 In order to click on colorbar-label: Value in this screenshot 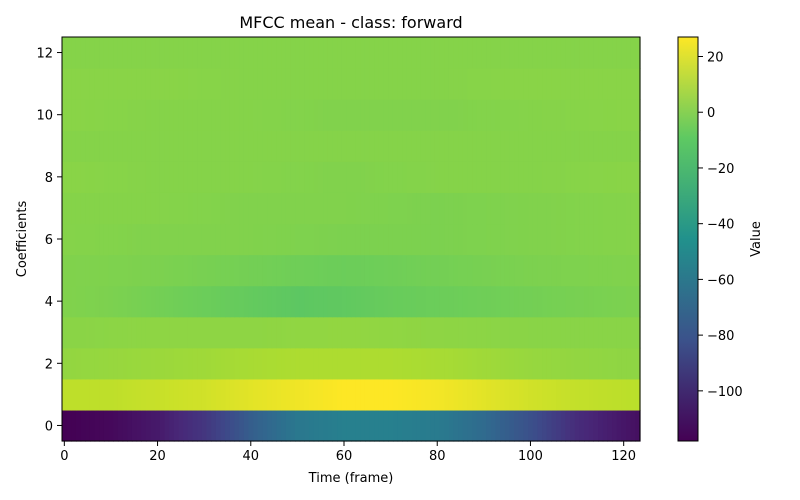, I will do `click(756, 239)`.